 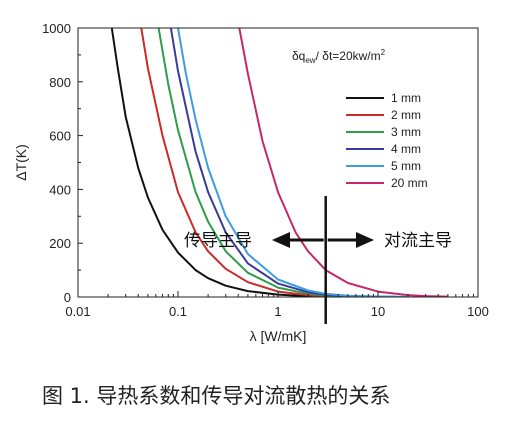 I want to click on formula-superscript: 2, so click(x=383, y=52).